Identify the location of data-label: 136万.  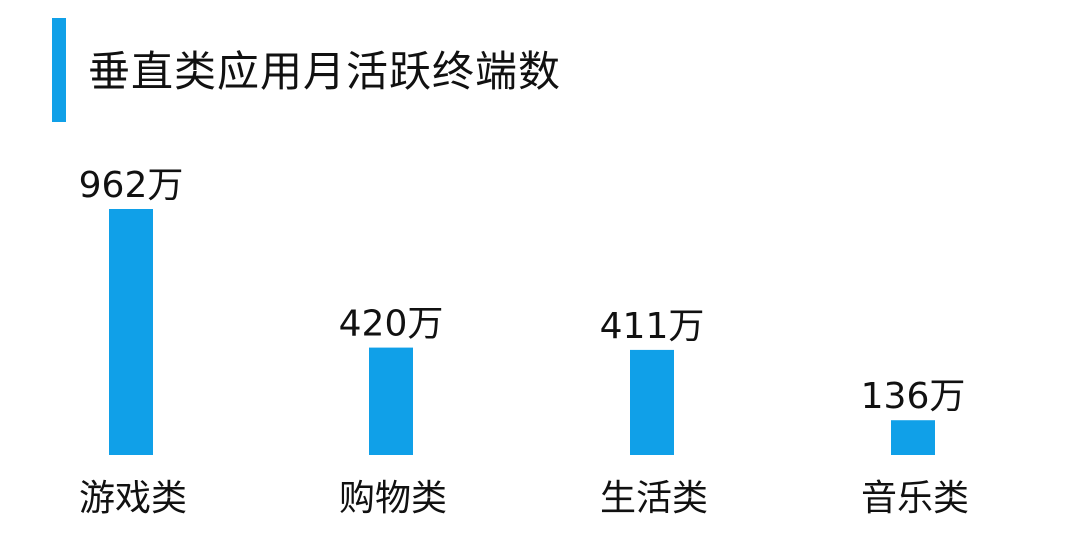
(913, 396).